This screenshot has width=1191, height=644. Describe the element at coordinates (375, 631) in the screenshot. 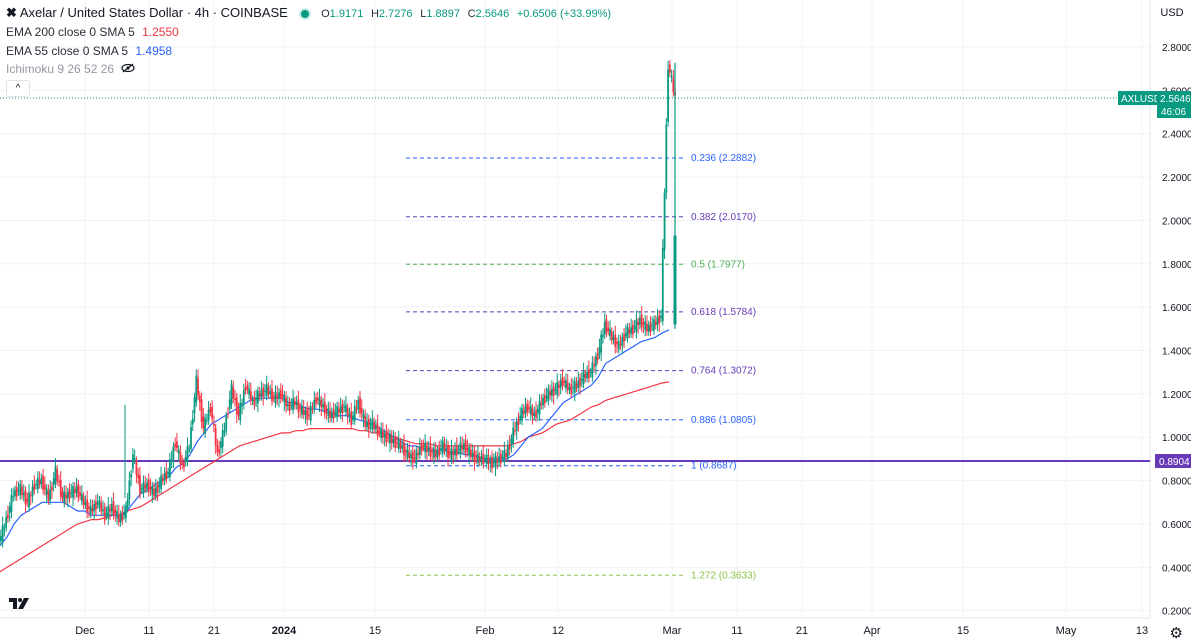

I see `time-tick-label: 15` at that location.